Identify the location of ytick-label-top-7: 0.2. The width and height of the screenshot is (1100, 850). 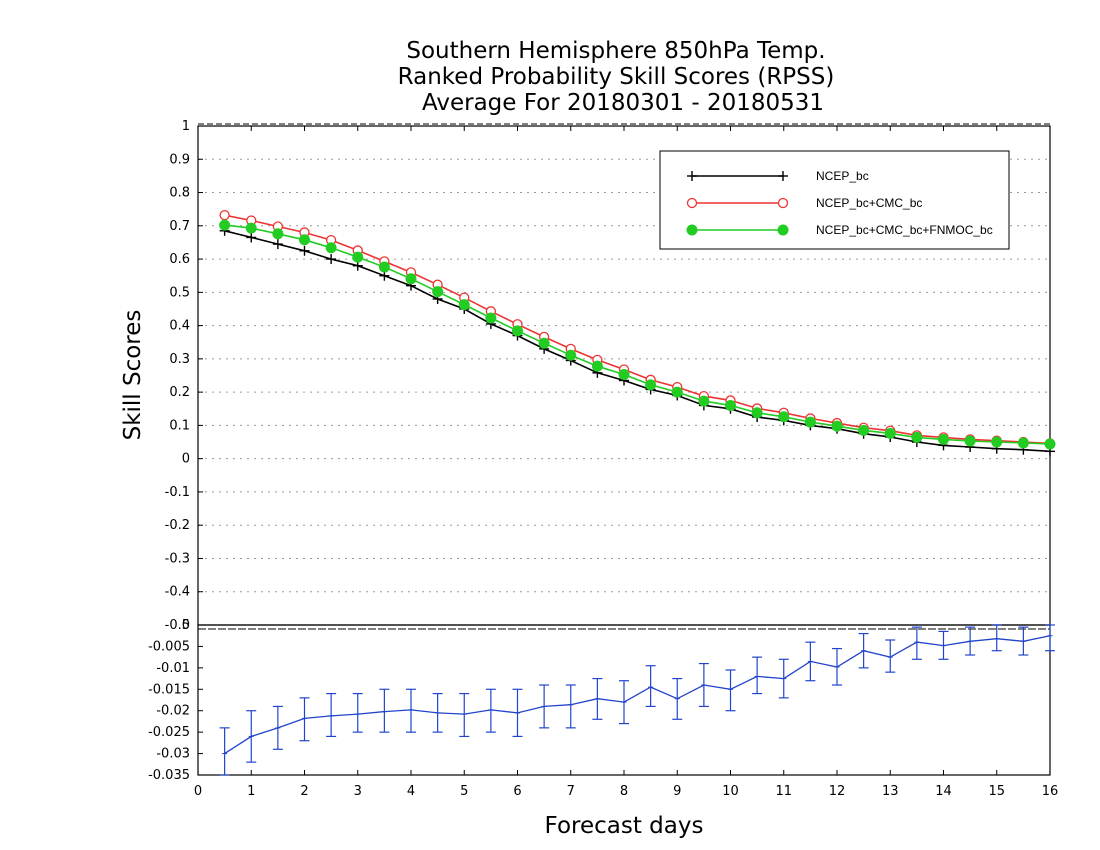
(179, 392).